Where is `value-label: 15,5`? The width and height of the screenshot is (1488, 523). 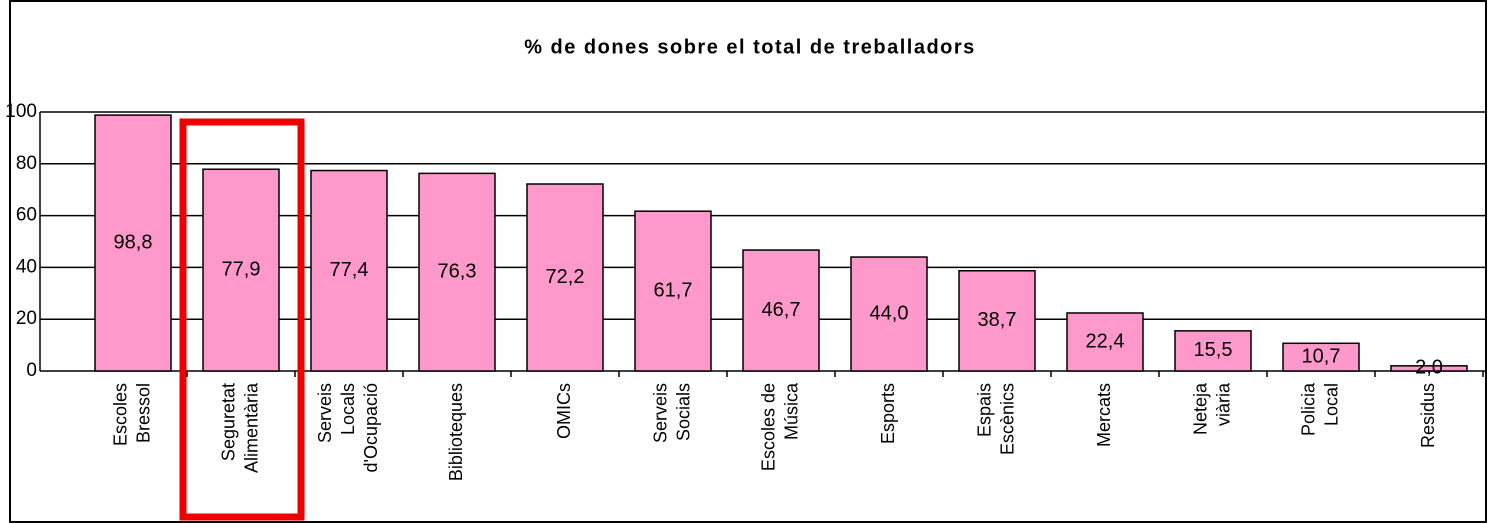
value-label: 15,5 is located at coordinates (1213, 350).